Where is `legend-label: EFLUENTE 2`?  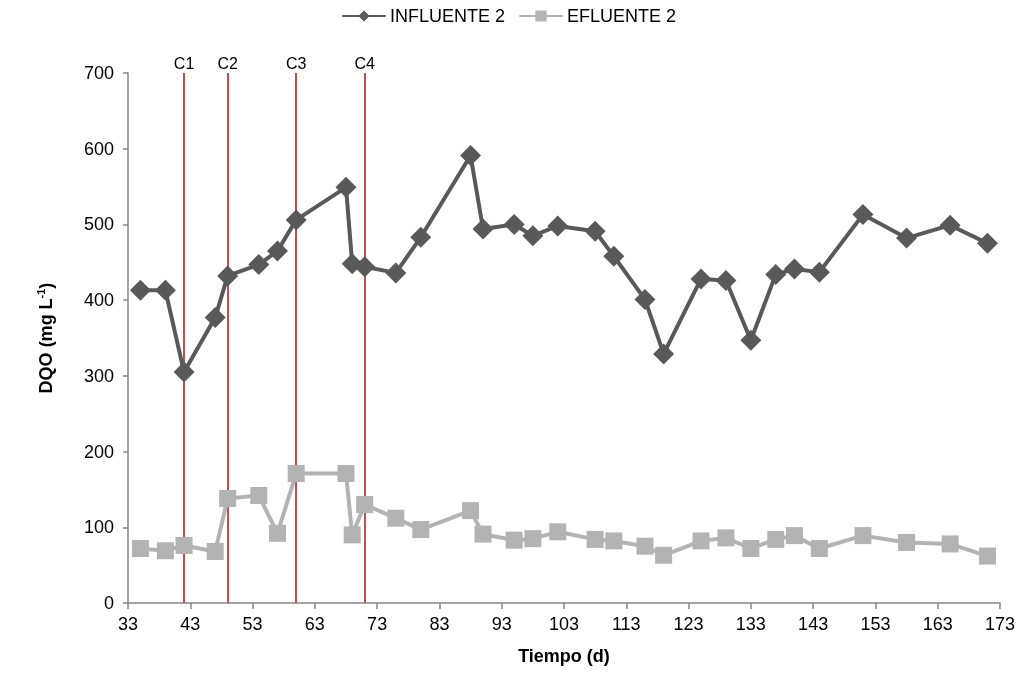
legend-label: EFLUENTE 2 is located at coordinates (622, 16).